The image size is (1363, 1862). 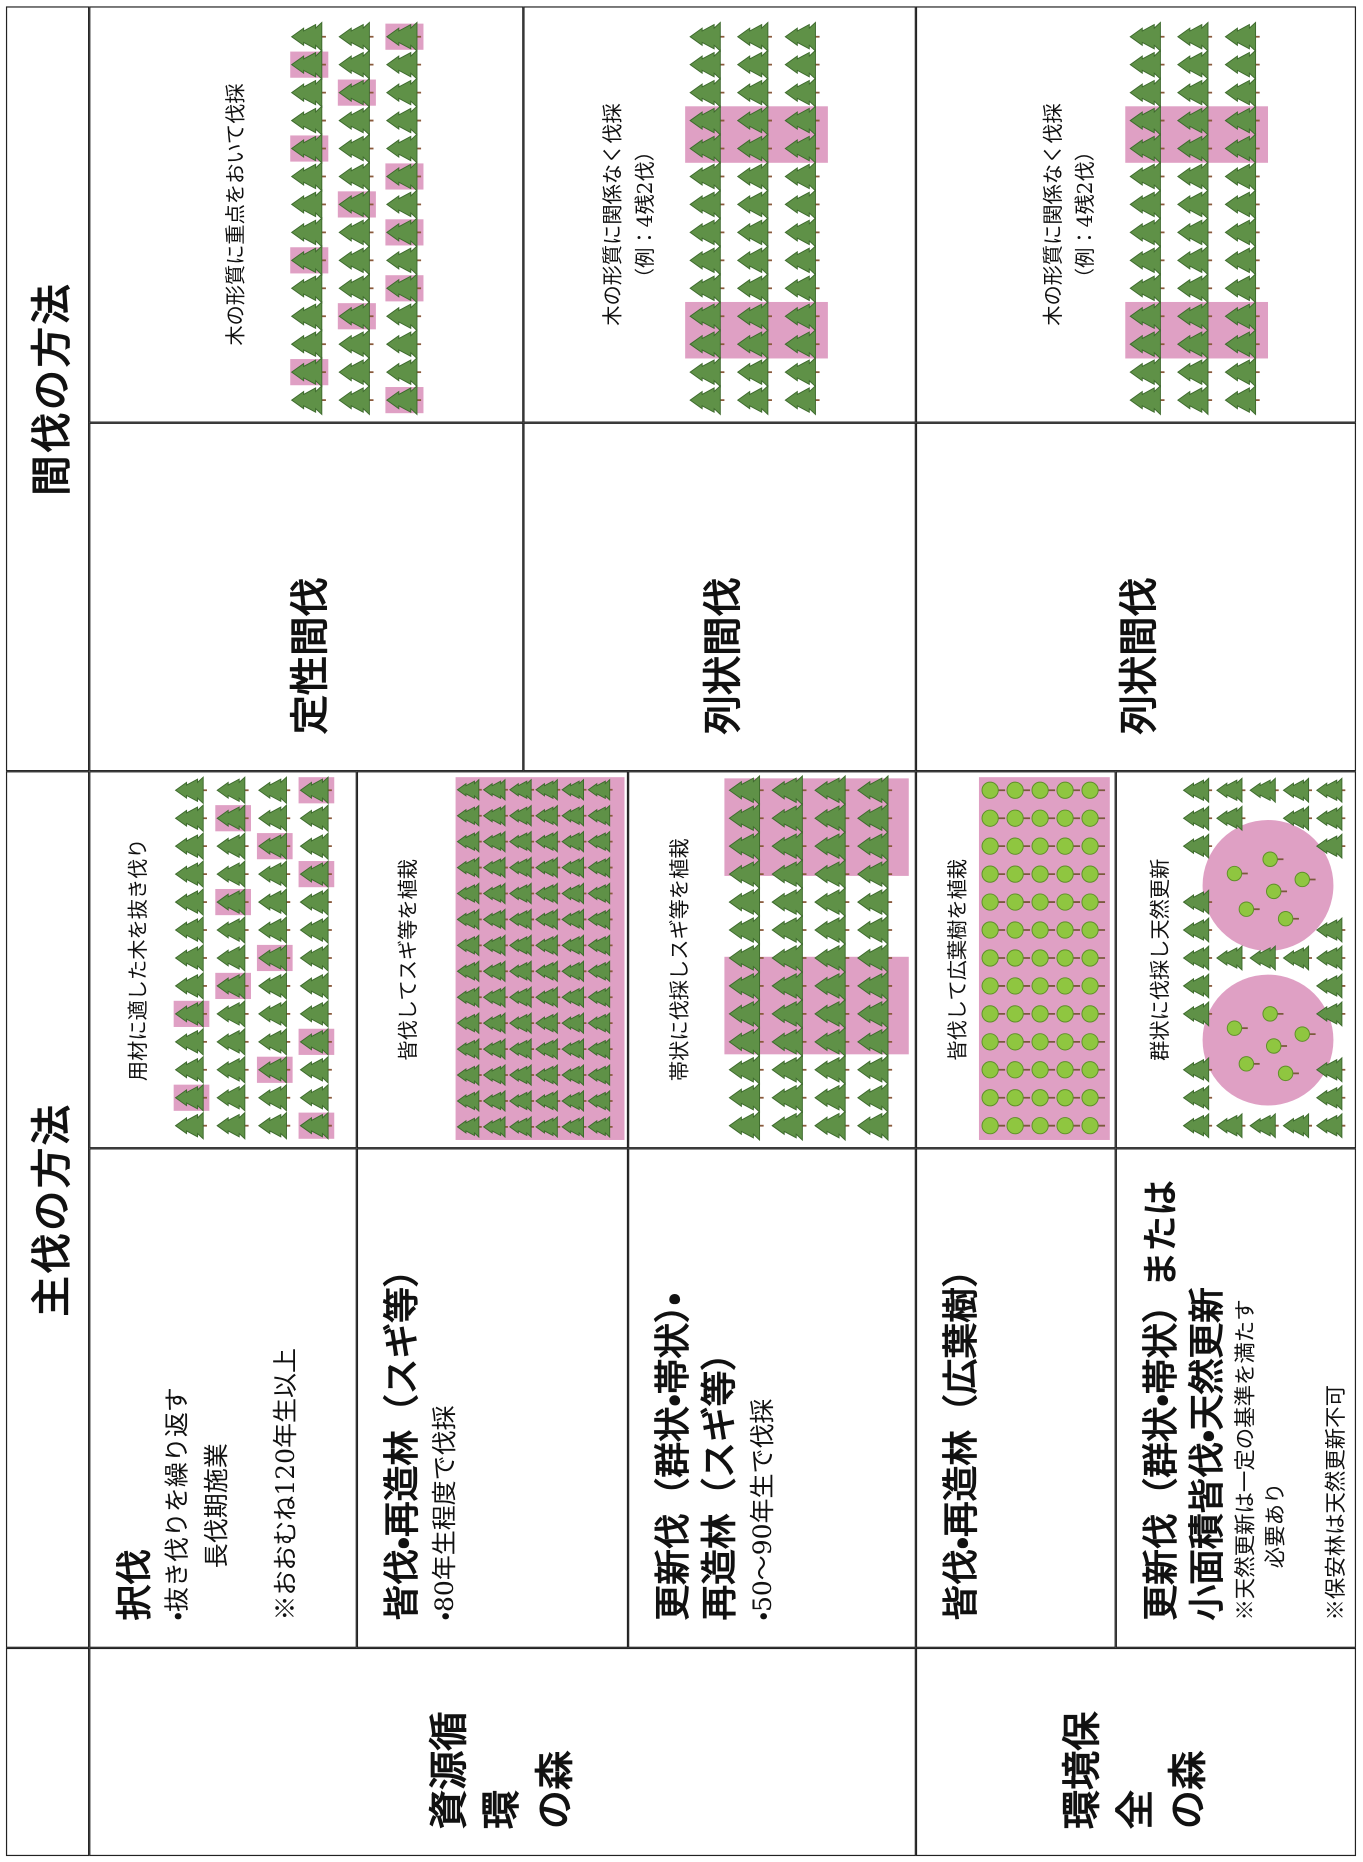 What do you see at coordinates (492, 960) in the screenshot?
I see `main-cut-illustration-cell: 皆伐してスギ等を植栽` at bounding box center [492, 960].